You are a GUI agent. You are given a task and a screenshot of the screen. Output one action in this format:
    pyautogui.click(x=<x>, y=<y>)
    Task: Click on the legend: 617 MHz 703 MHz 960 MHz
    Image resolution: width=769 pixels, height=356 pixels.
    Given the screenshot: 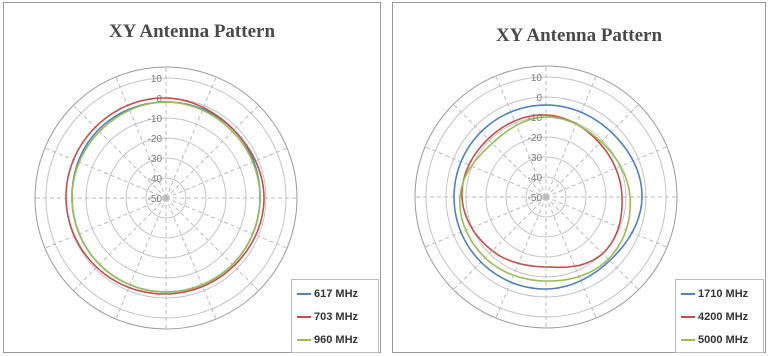 What is the action you would take?
    pyautogui.click(x=335, y=316)
    